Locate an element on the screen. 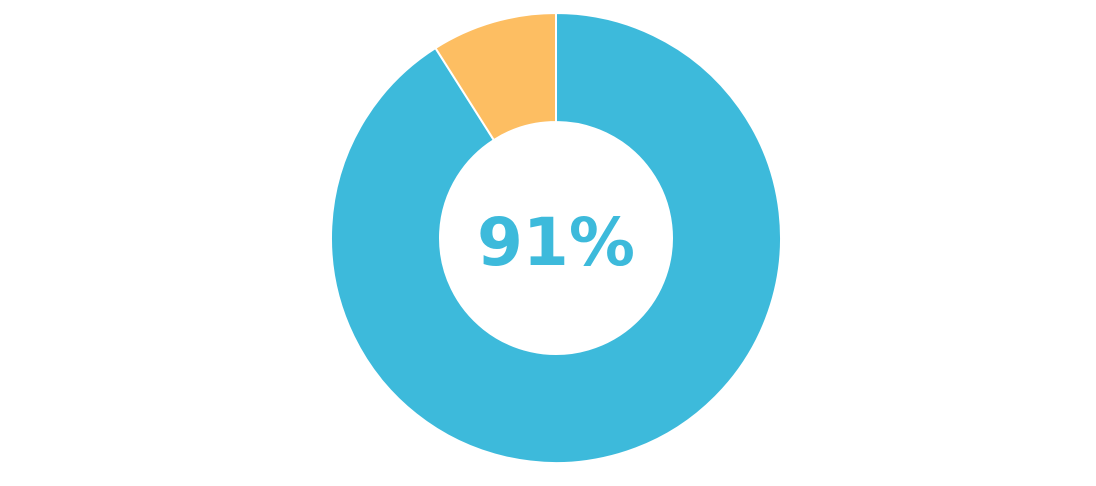  center-value-label: 91% is located at coordinates (556, 242).